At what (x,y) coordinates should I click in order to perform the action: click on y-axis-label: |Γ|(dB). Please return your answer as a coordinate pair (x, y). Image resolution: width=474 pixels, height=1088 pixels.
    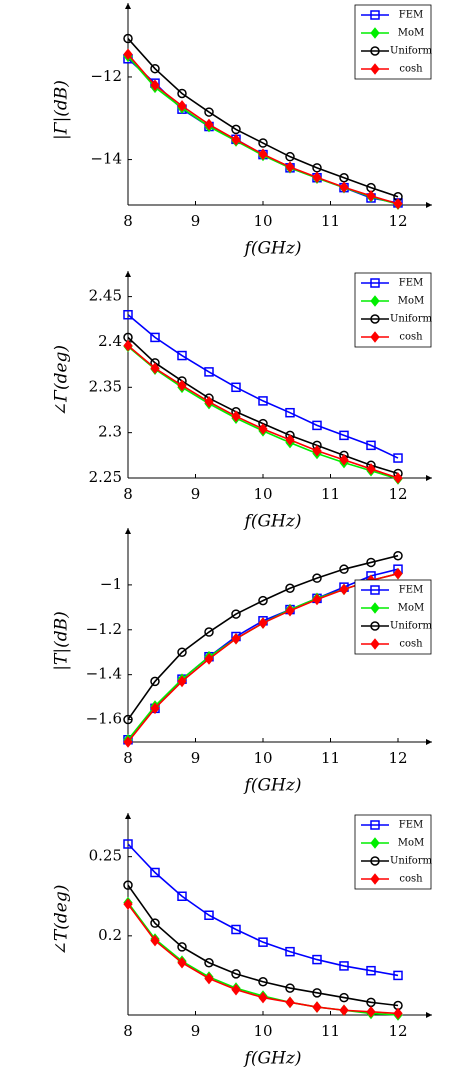
    Looking at the image, I should click on (62, 110).